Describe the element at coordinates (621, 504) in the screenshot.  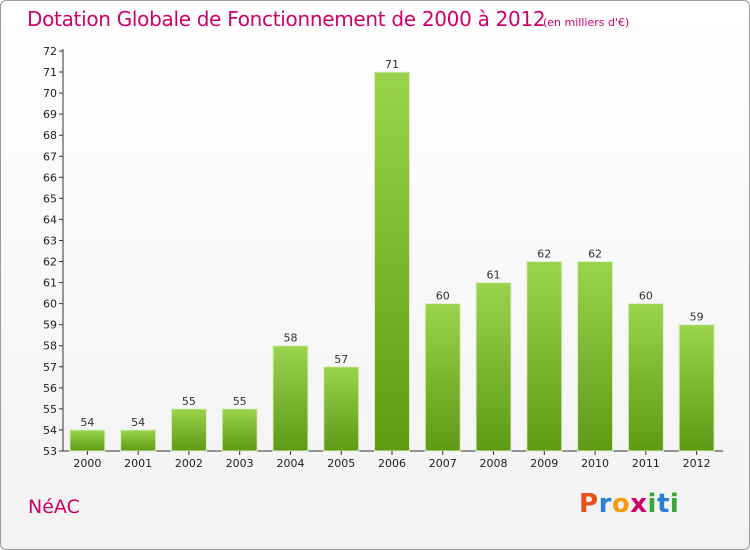
I see `logo-letter: o` at that location.